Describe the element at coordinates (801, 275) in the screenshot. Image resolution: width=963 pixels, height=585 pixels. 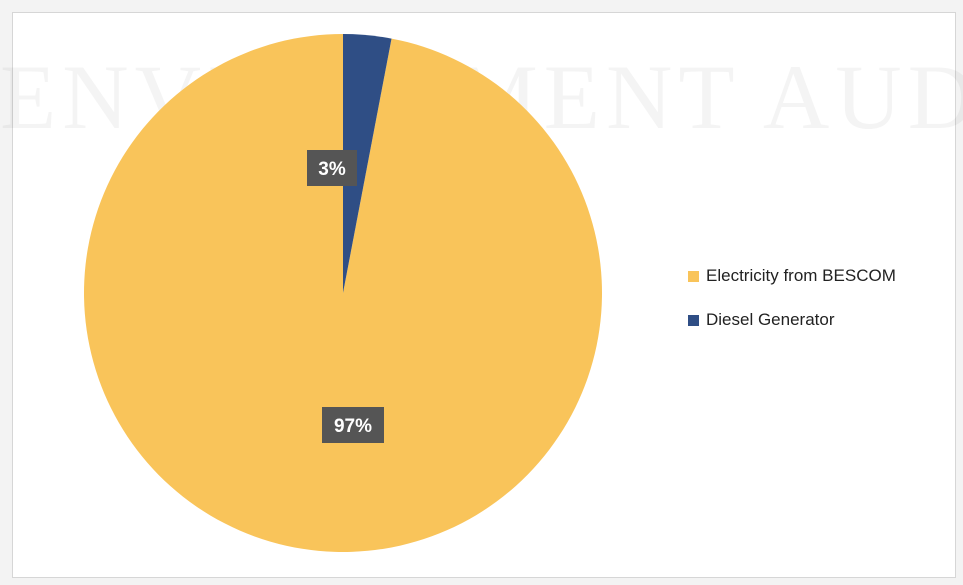
I see `legend-label-electricity: Electricity from BESCOM` at that location.